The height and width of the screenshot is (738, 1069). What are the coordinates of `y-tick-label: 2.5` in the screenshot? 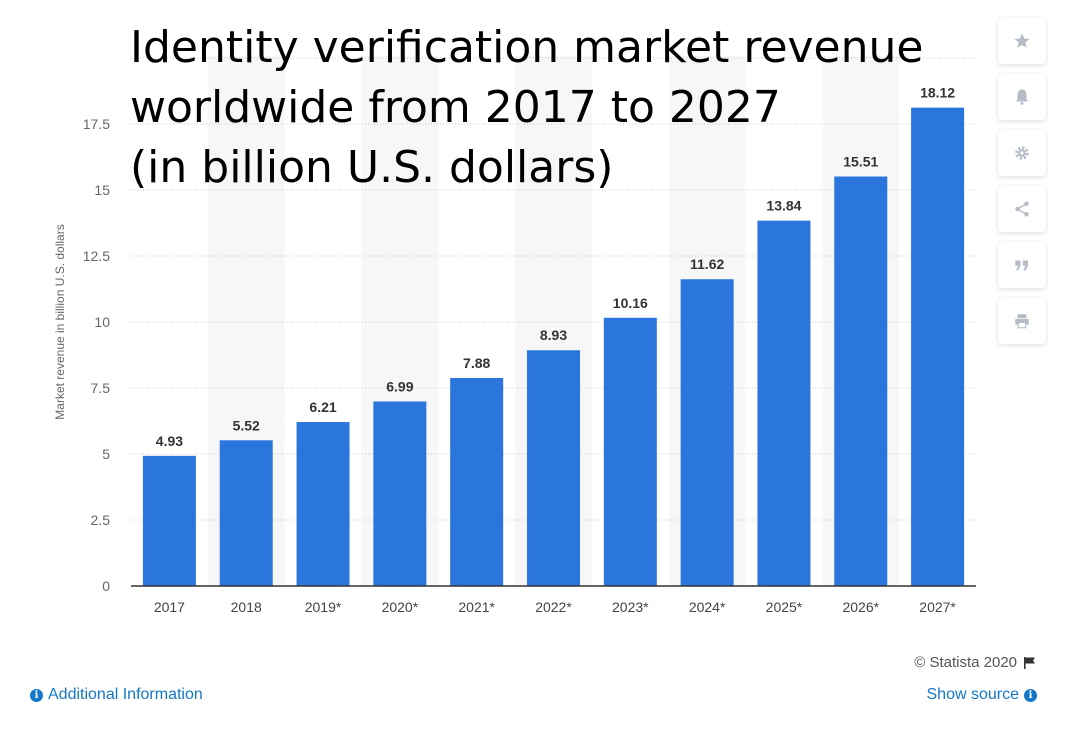 It's located at (101, 520).